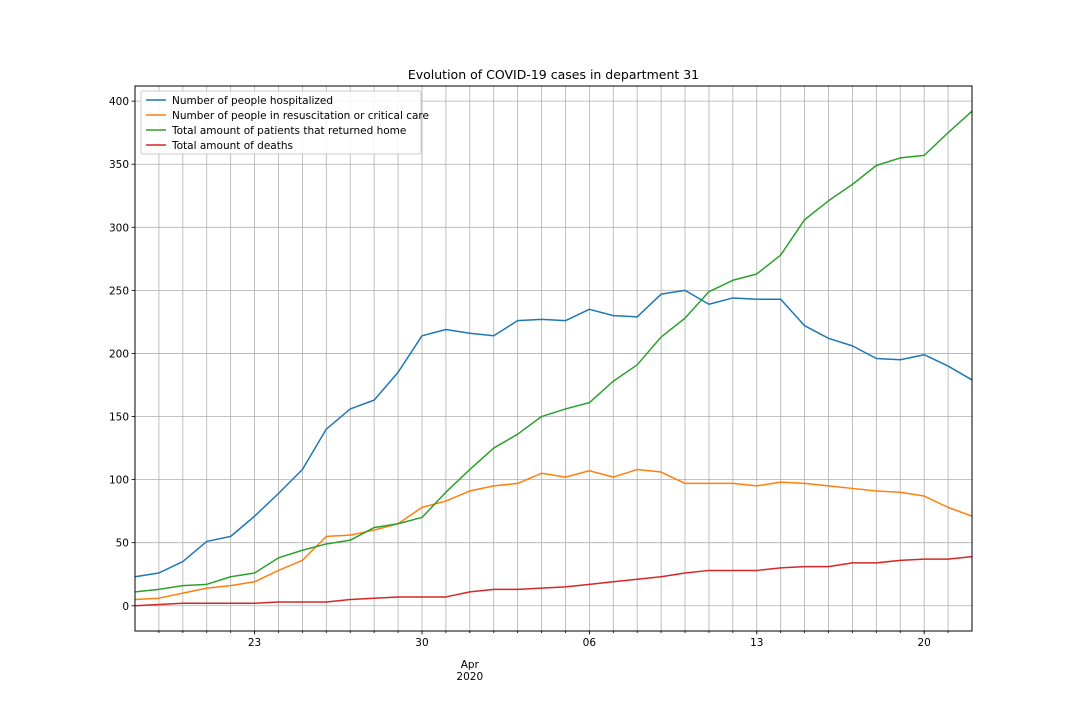  I want to click on legend-box, so click(281, 122).